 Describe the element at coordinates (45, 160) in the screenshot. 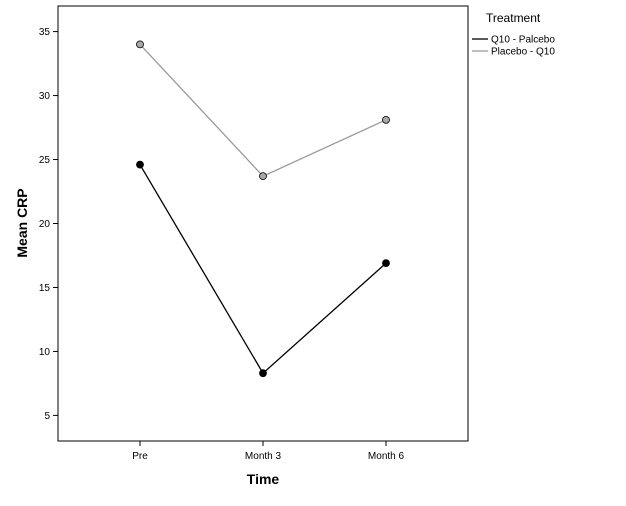

I see `y-tick-label: 25` at that location.